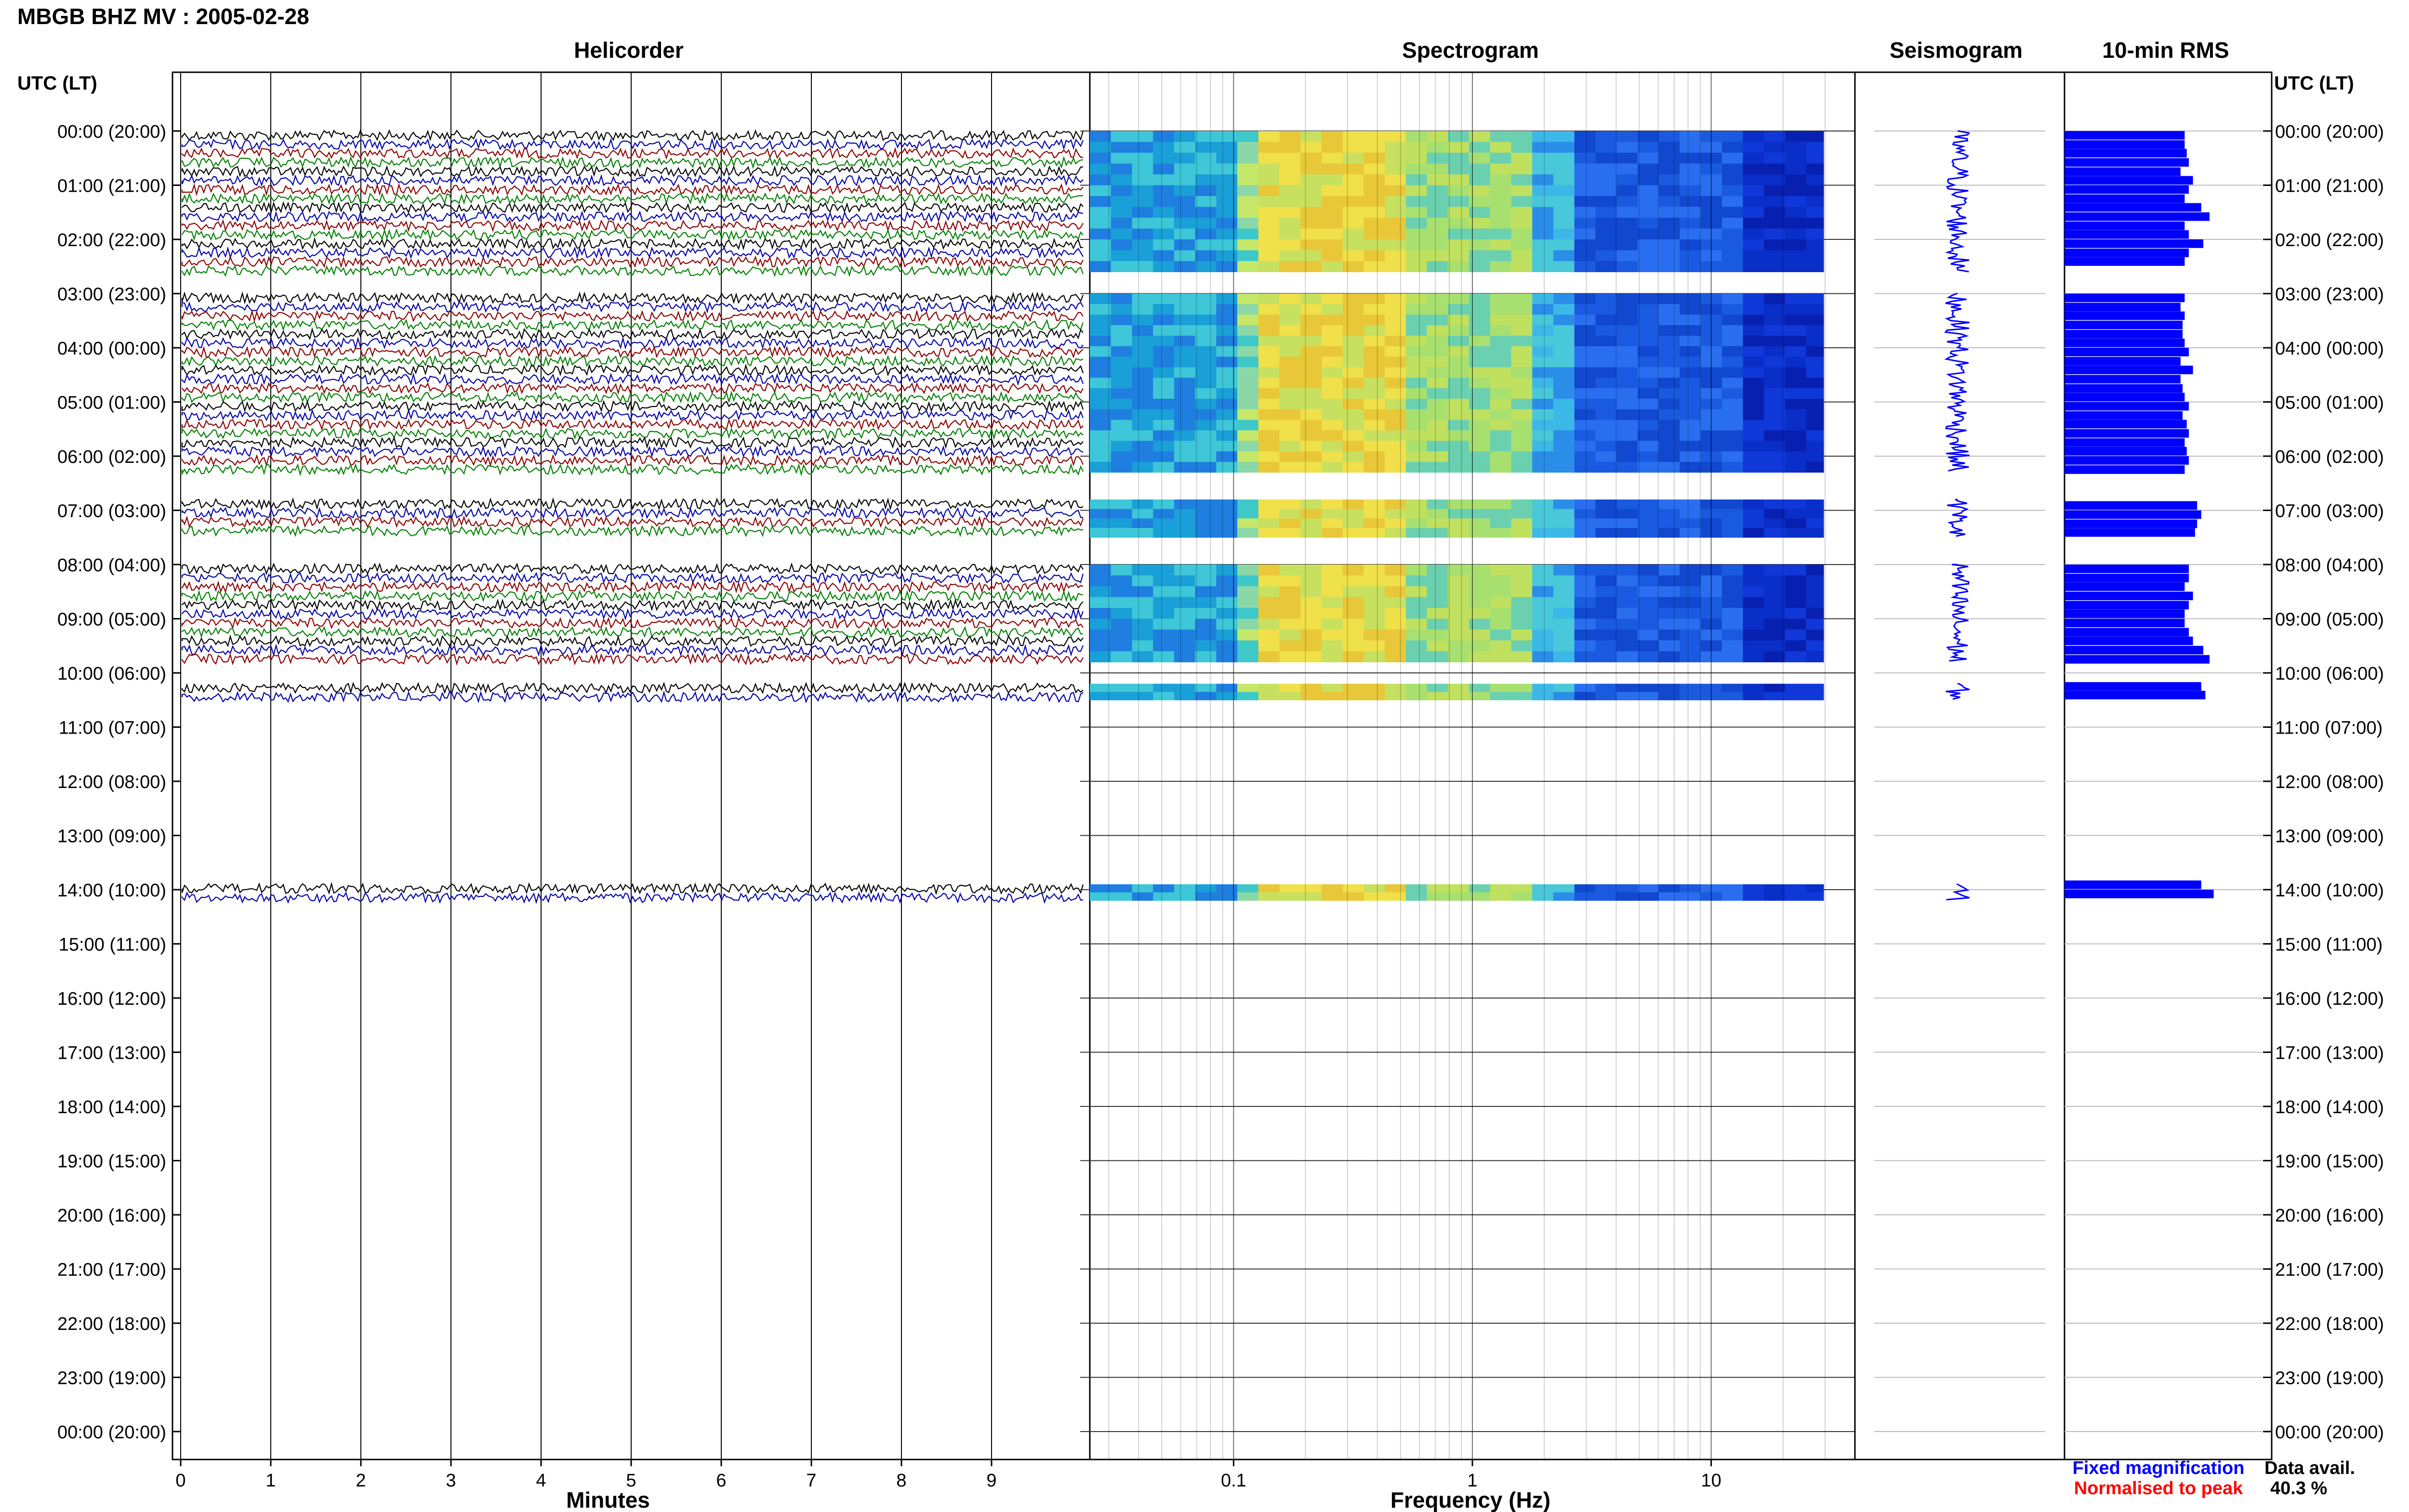 The image size is (2409, 1512). I want to click on legend-normalised-to-peak: Normalised to peak, so click(2158, 1488).